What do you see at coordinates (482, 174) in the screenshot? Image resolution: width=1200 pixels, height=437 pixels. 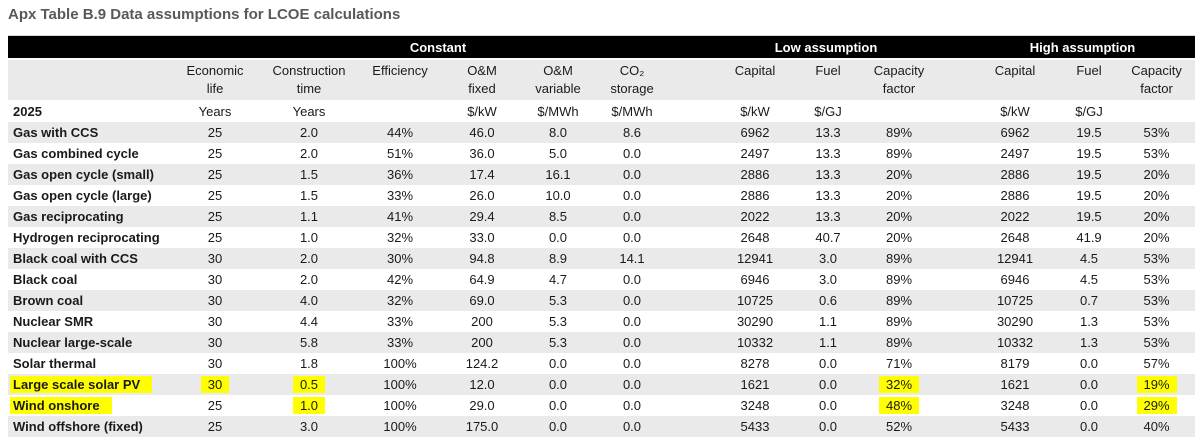 I see `value: 17.4` at bounding box center [482, 174].